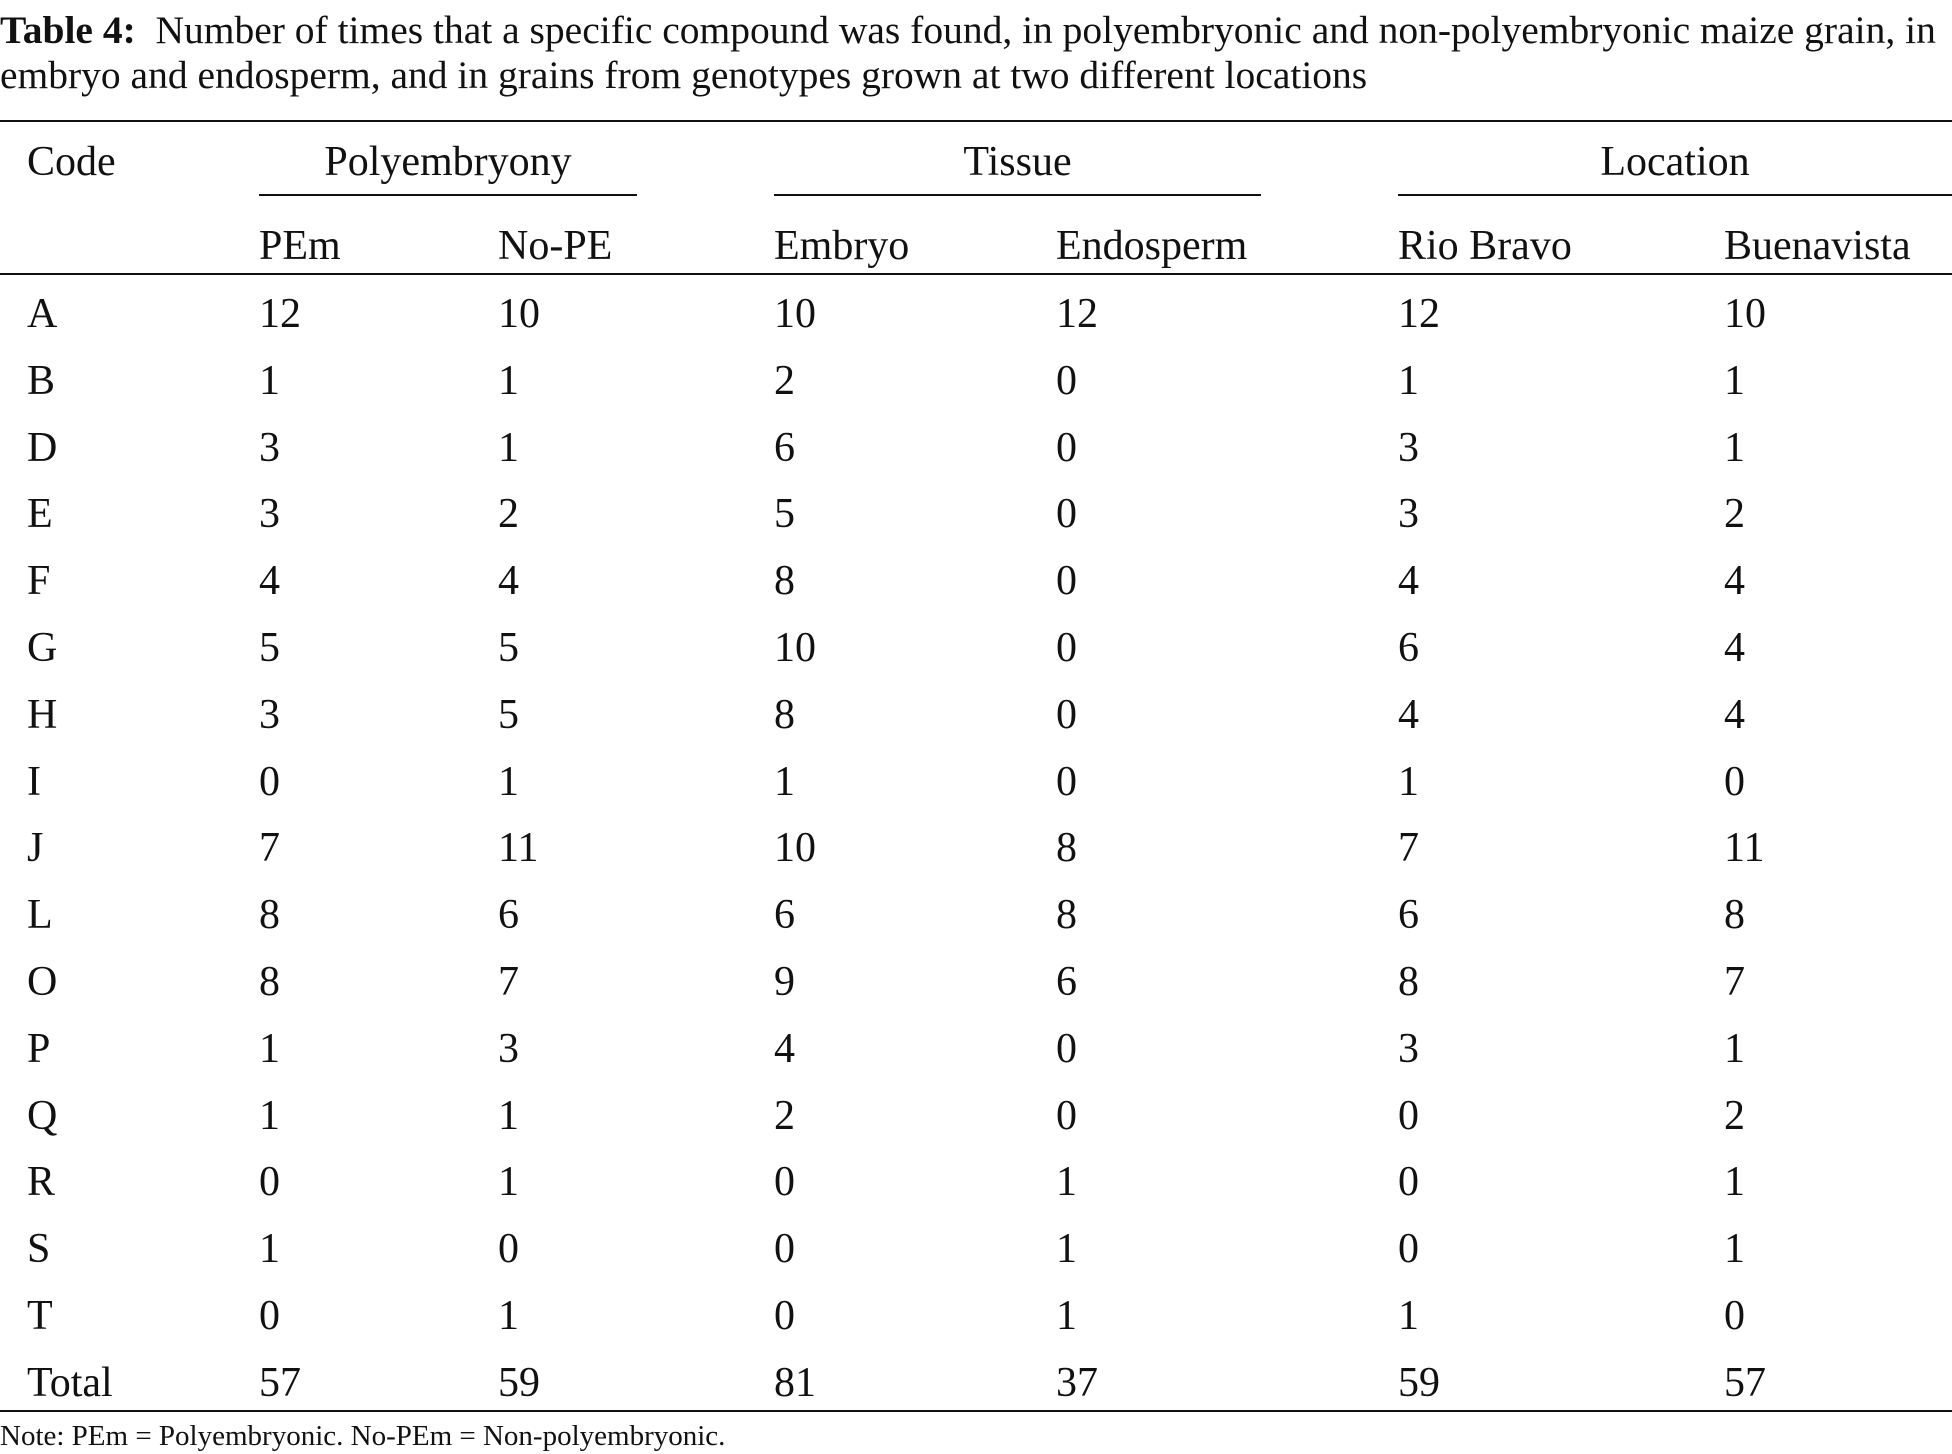 The width and height of the screenshot is (1952, 1454). What do you see at coordinates (70, 1382) in the screenshot?
I see `row-label: Total` at bounding box center [70, 1382].